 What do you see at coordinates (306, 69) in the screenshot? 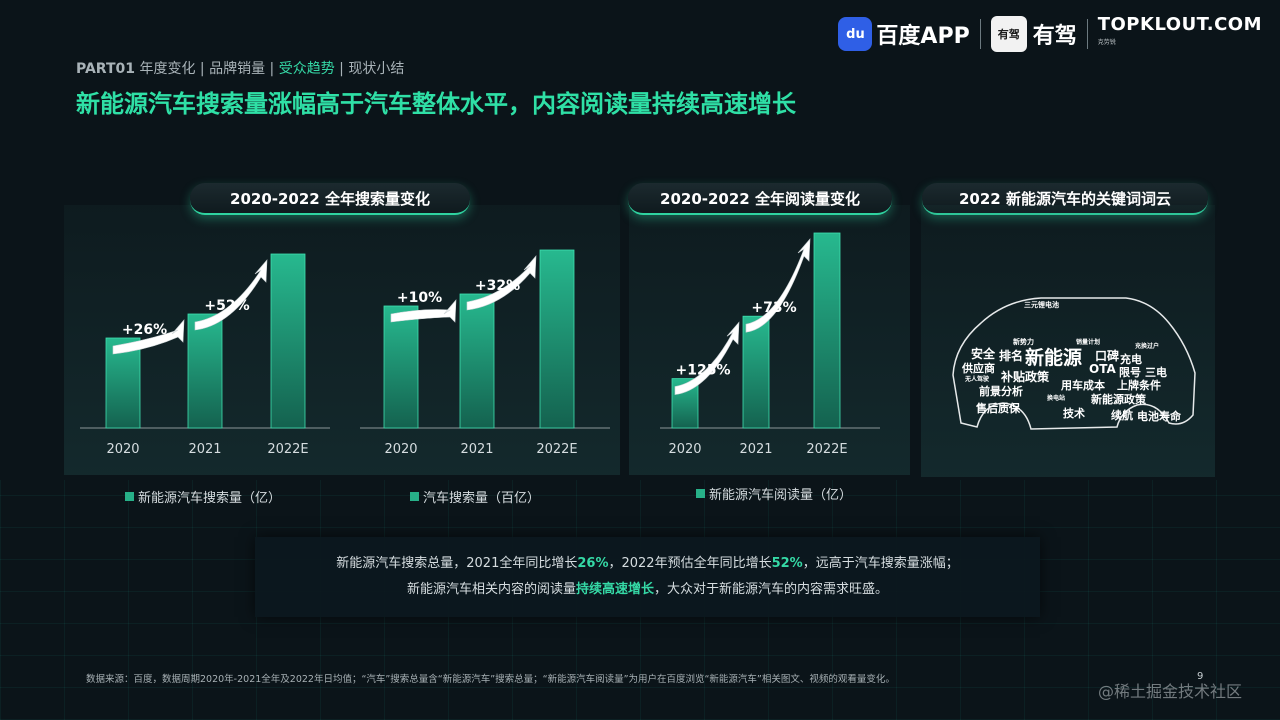
I see `nav-item-audience: 受众趋势` at bounding box center [306, 69].